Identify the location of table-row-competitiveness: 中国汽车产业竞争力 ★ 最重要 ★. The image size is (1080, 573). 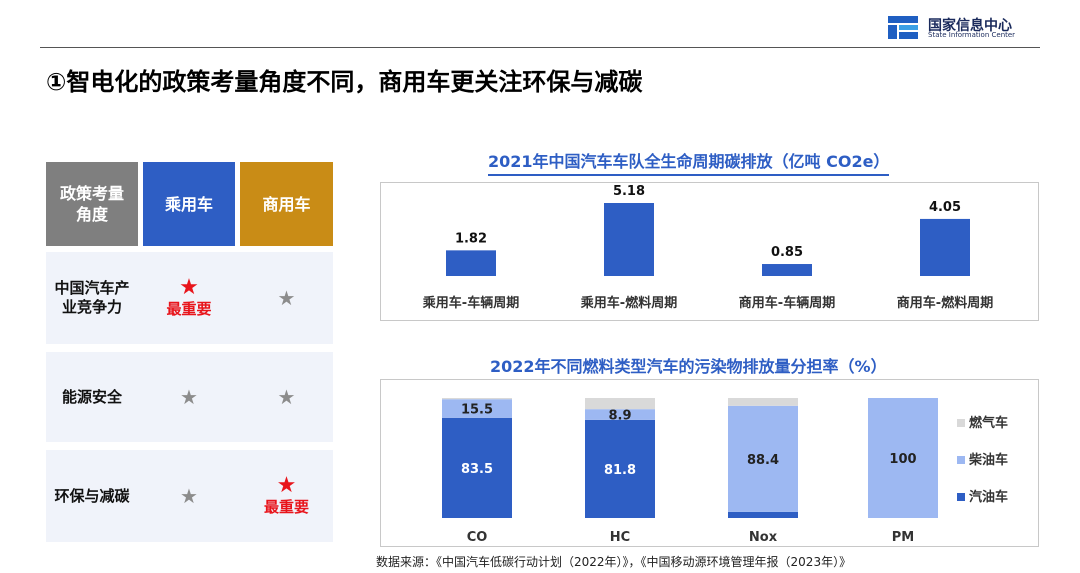
(189, 298).